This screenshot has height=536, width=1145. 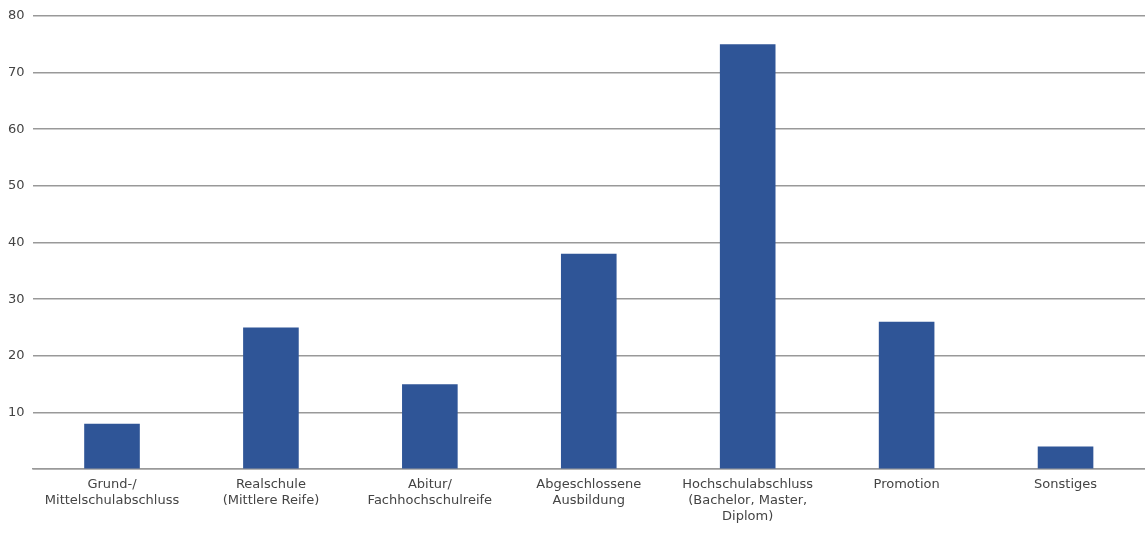 What do you see at coordinates (271, 491) in the screenshot?
I see `x-tick-label: Realschule (Mittlere Reife)` at bounding box center [271, 491].